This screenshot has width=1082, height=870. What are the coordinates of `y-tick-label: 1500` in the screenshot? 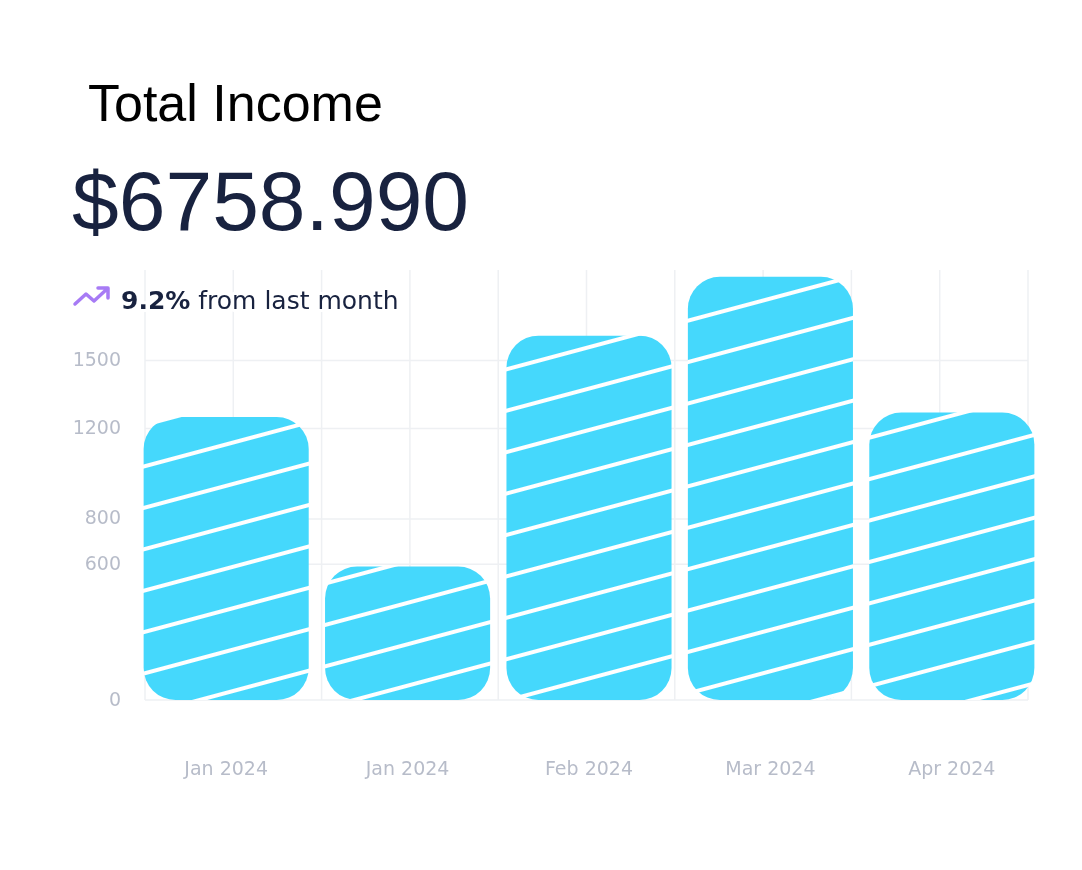 It's located at (96, 359).